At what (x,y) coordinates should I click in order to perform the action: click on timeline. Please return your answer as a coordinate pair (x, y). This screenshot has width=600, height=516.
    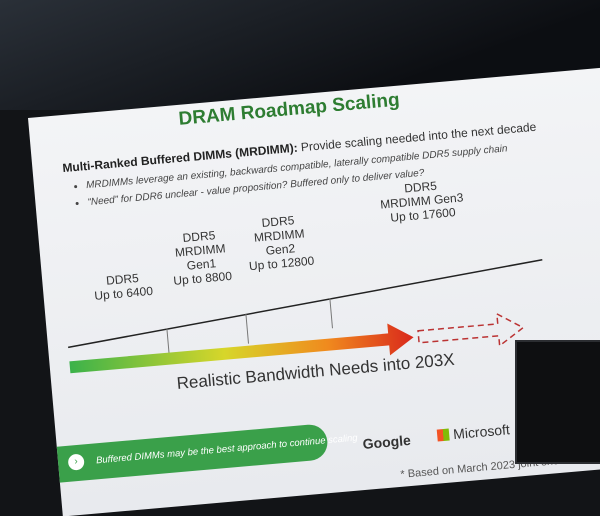
    Looking at the image, I should click on (305, 303).